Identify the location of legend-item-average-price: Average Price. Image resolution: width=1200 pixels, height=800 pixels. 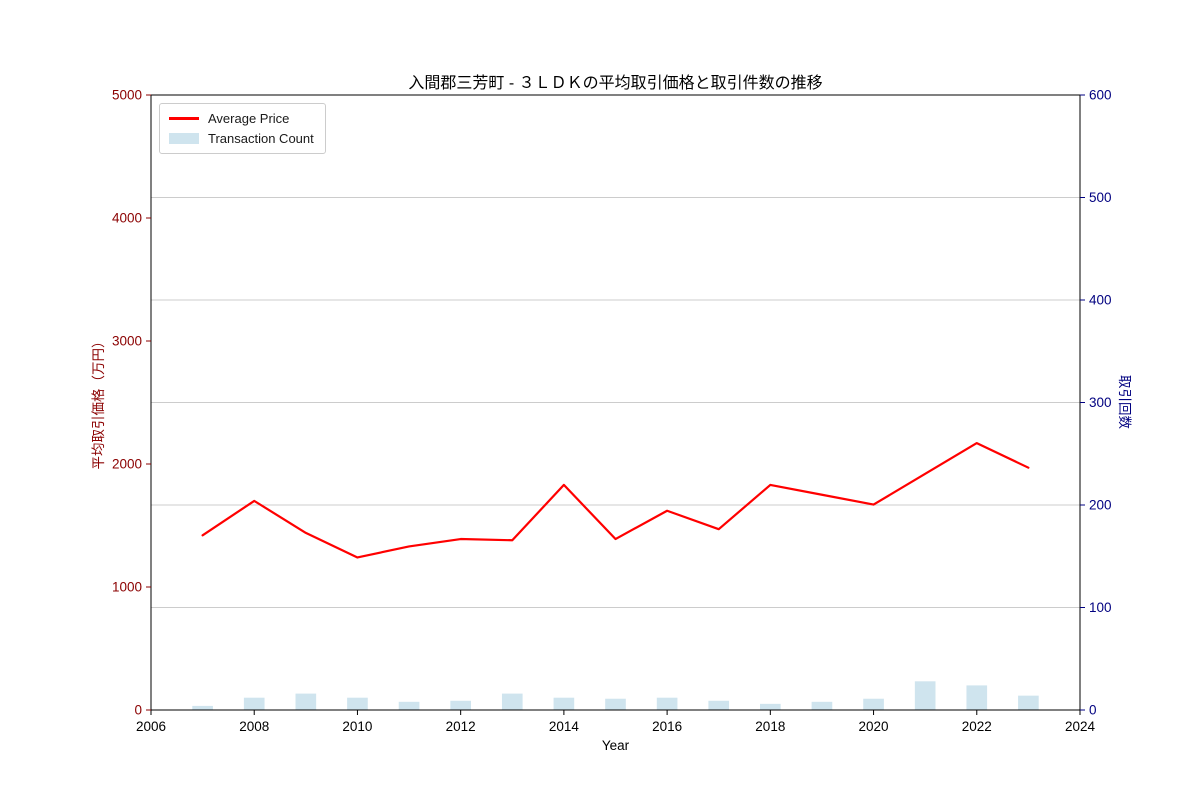
(241, 118).